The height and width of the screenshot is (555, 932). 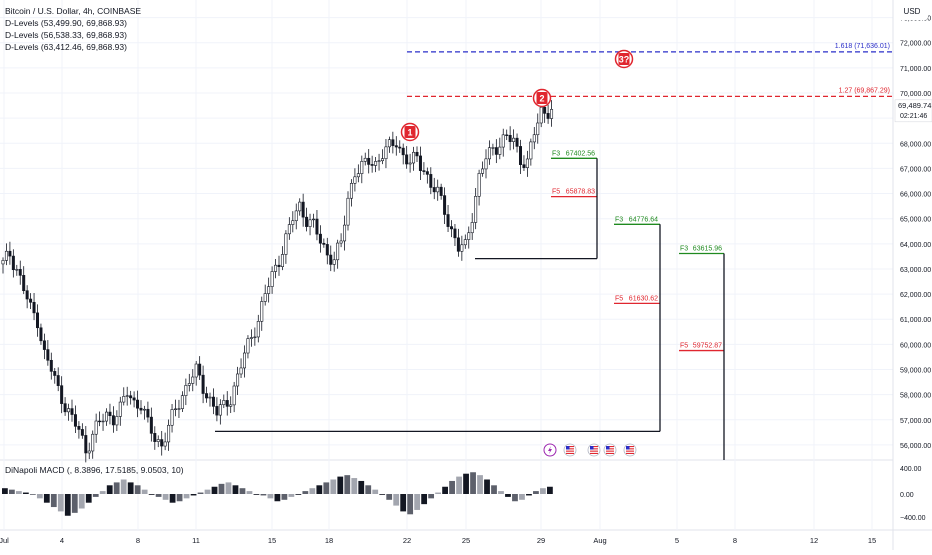 I want to click on last-price-label: 69,489.74, so click(x=914, y=105).